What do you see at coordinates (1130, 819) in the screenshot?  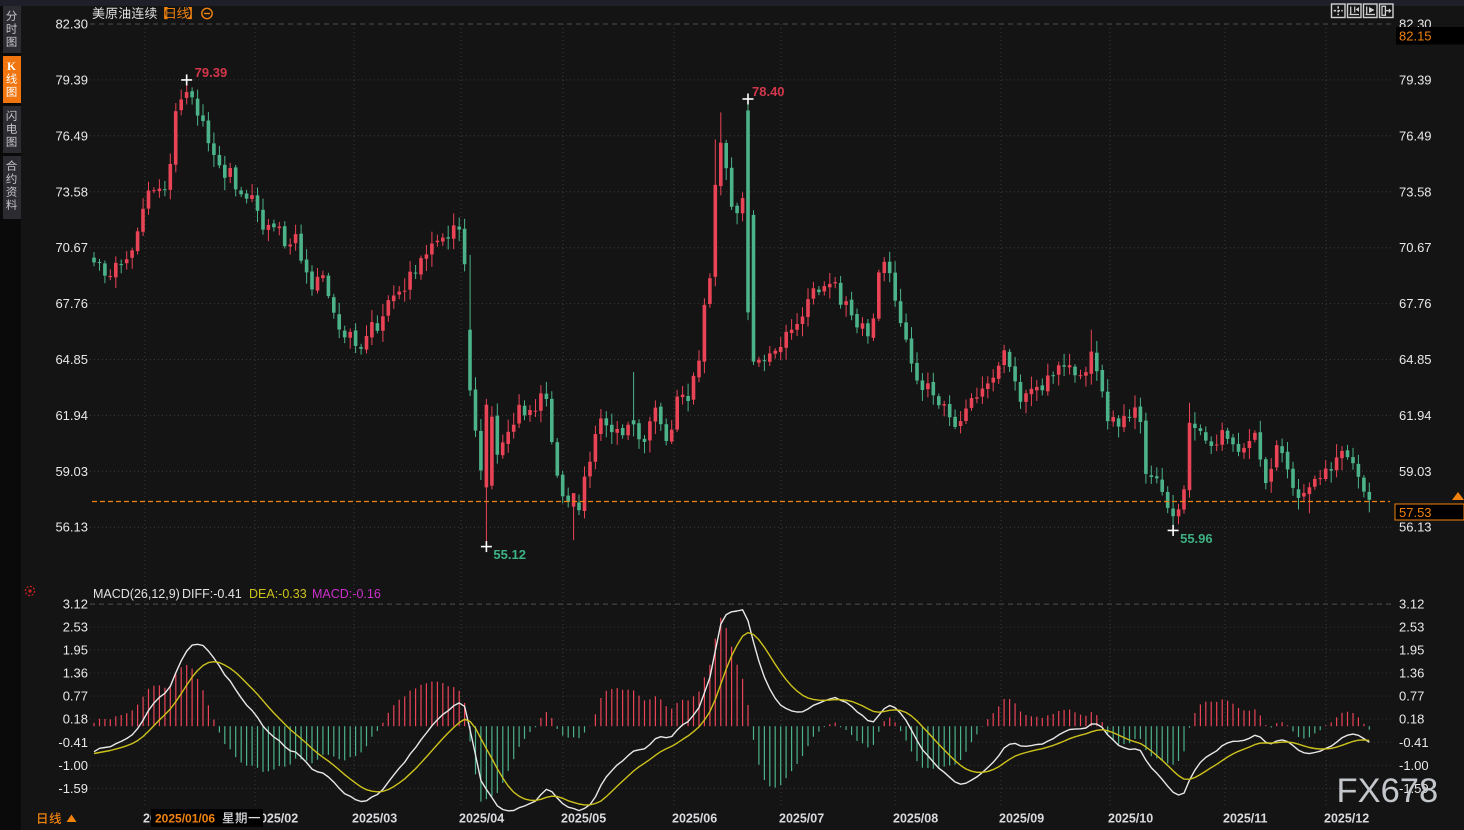 I see `svg-text: 2025/10` at bounding box center [1130, 819].